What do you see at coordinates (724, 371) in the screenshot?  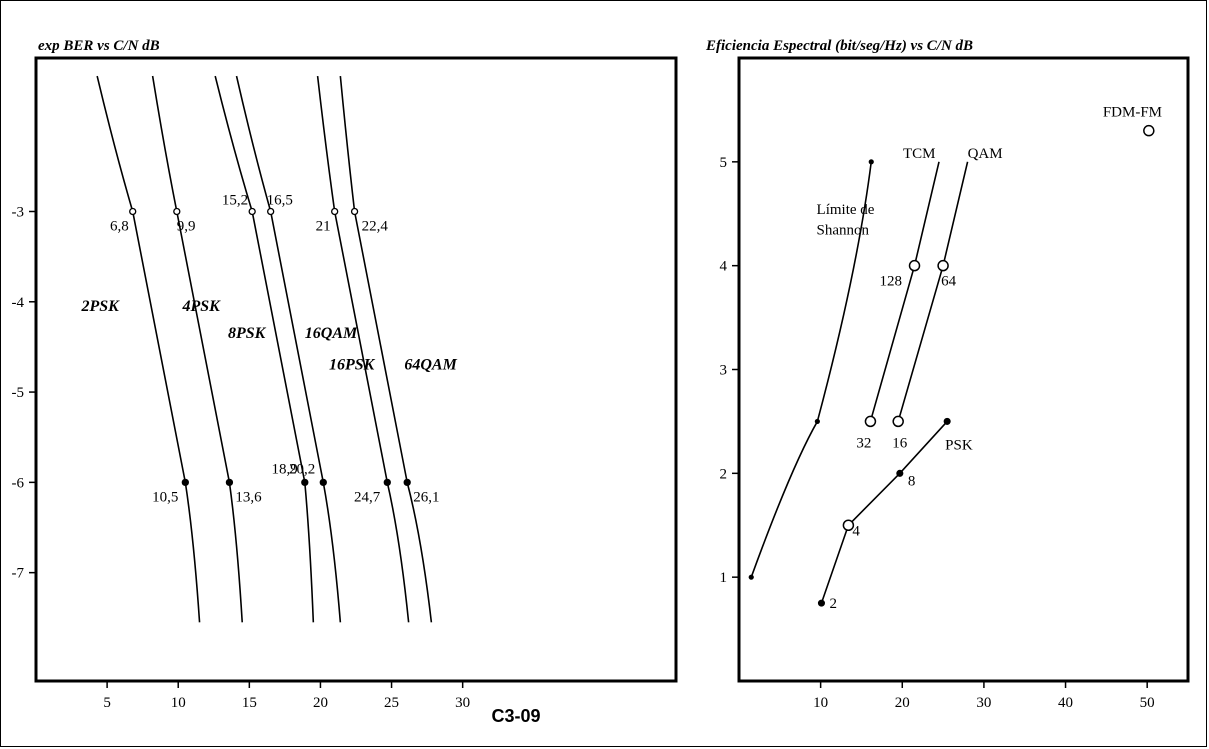 I see `right-y-tick-label: 3` at bounding box center [724, 371].